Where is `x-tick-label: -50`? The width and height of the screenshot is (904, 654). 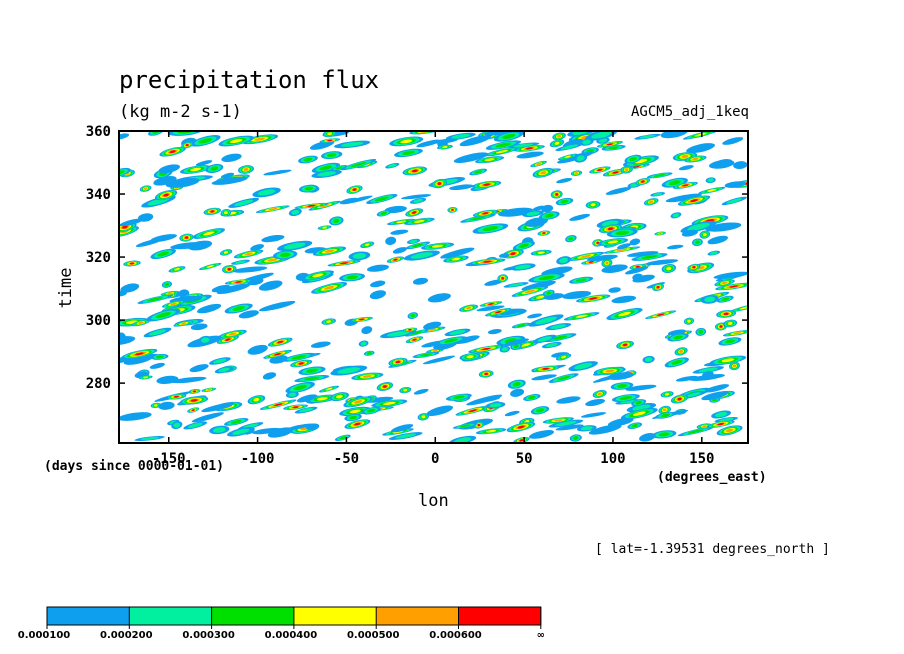 x-tick-label: -50 is located at coordinates (346, 459).